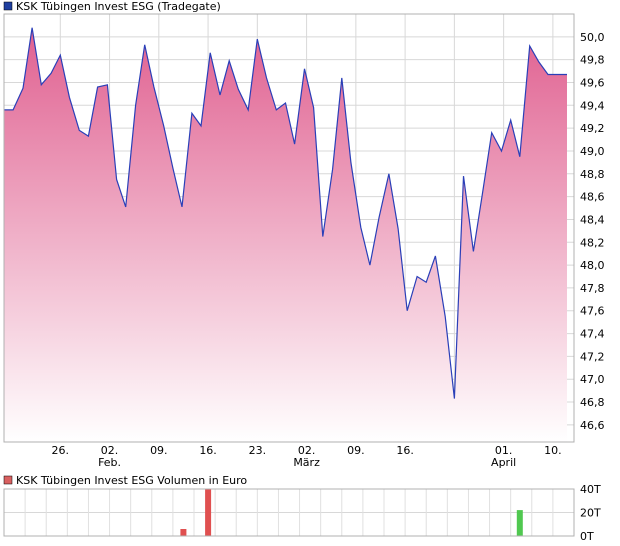 The height and width of the screenshot is (546, 620). I want to click on main-y-tick-label: 49,2, so click(592, 128).